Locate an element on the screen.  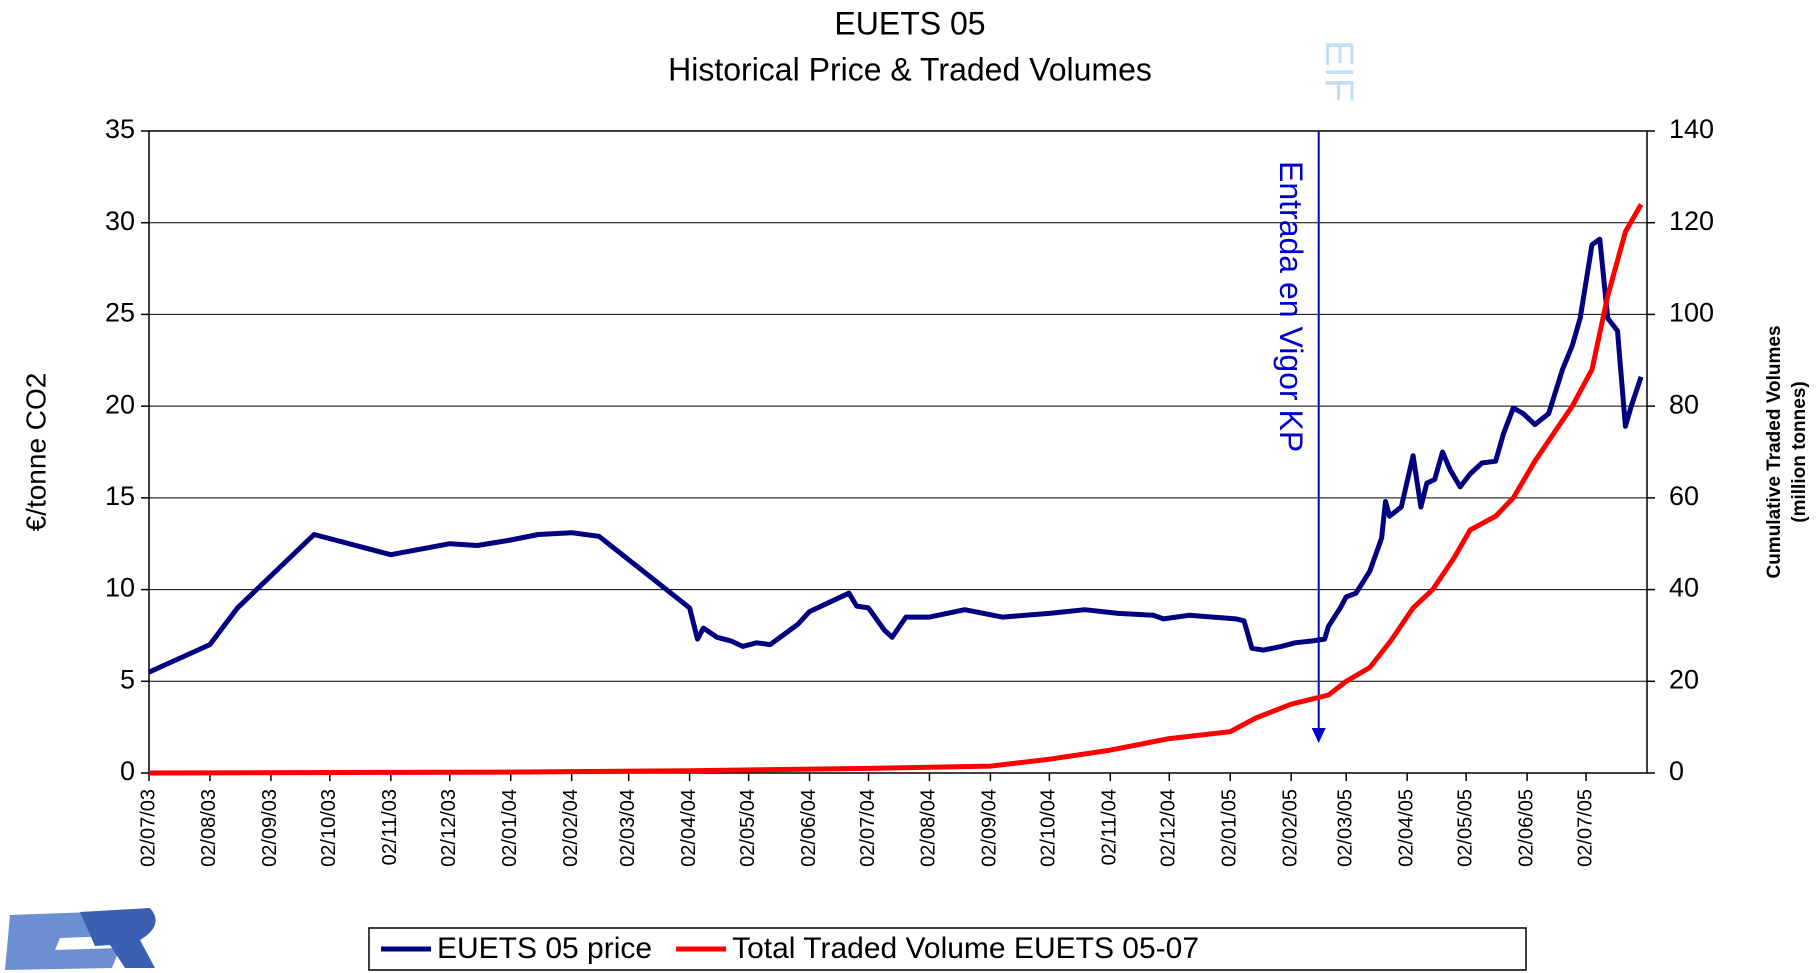
x-tick-label: 02/07/03 is located at coordinates (148, 828).